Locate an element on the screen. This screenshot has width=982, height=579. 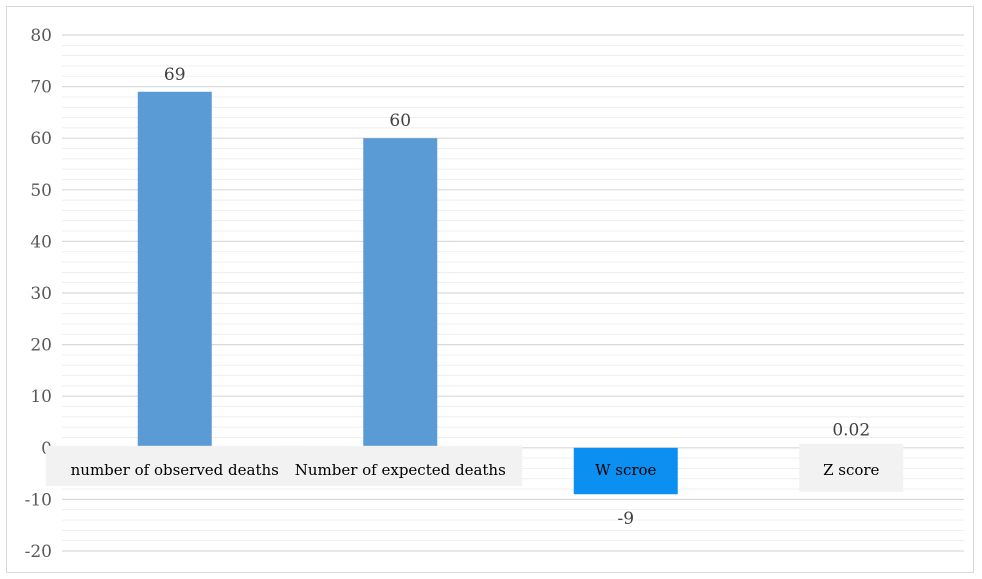
category-label: Number of expected deaths is located at coordinates (400, 470).